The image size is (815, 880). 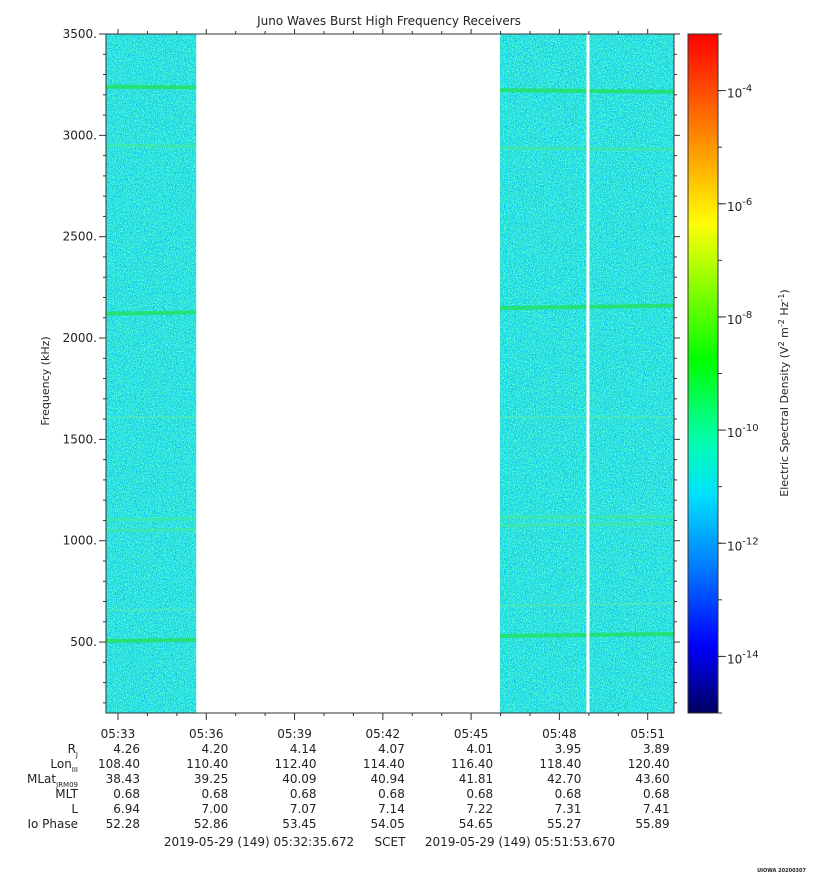 I want to click on ephemeris-row-label: MLT, so click(x=66, y=794).